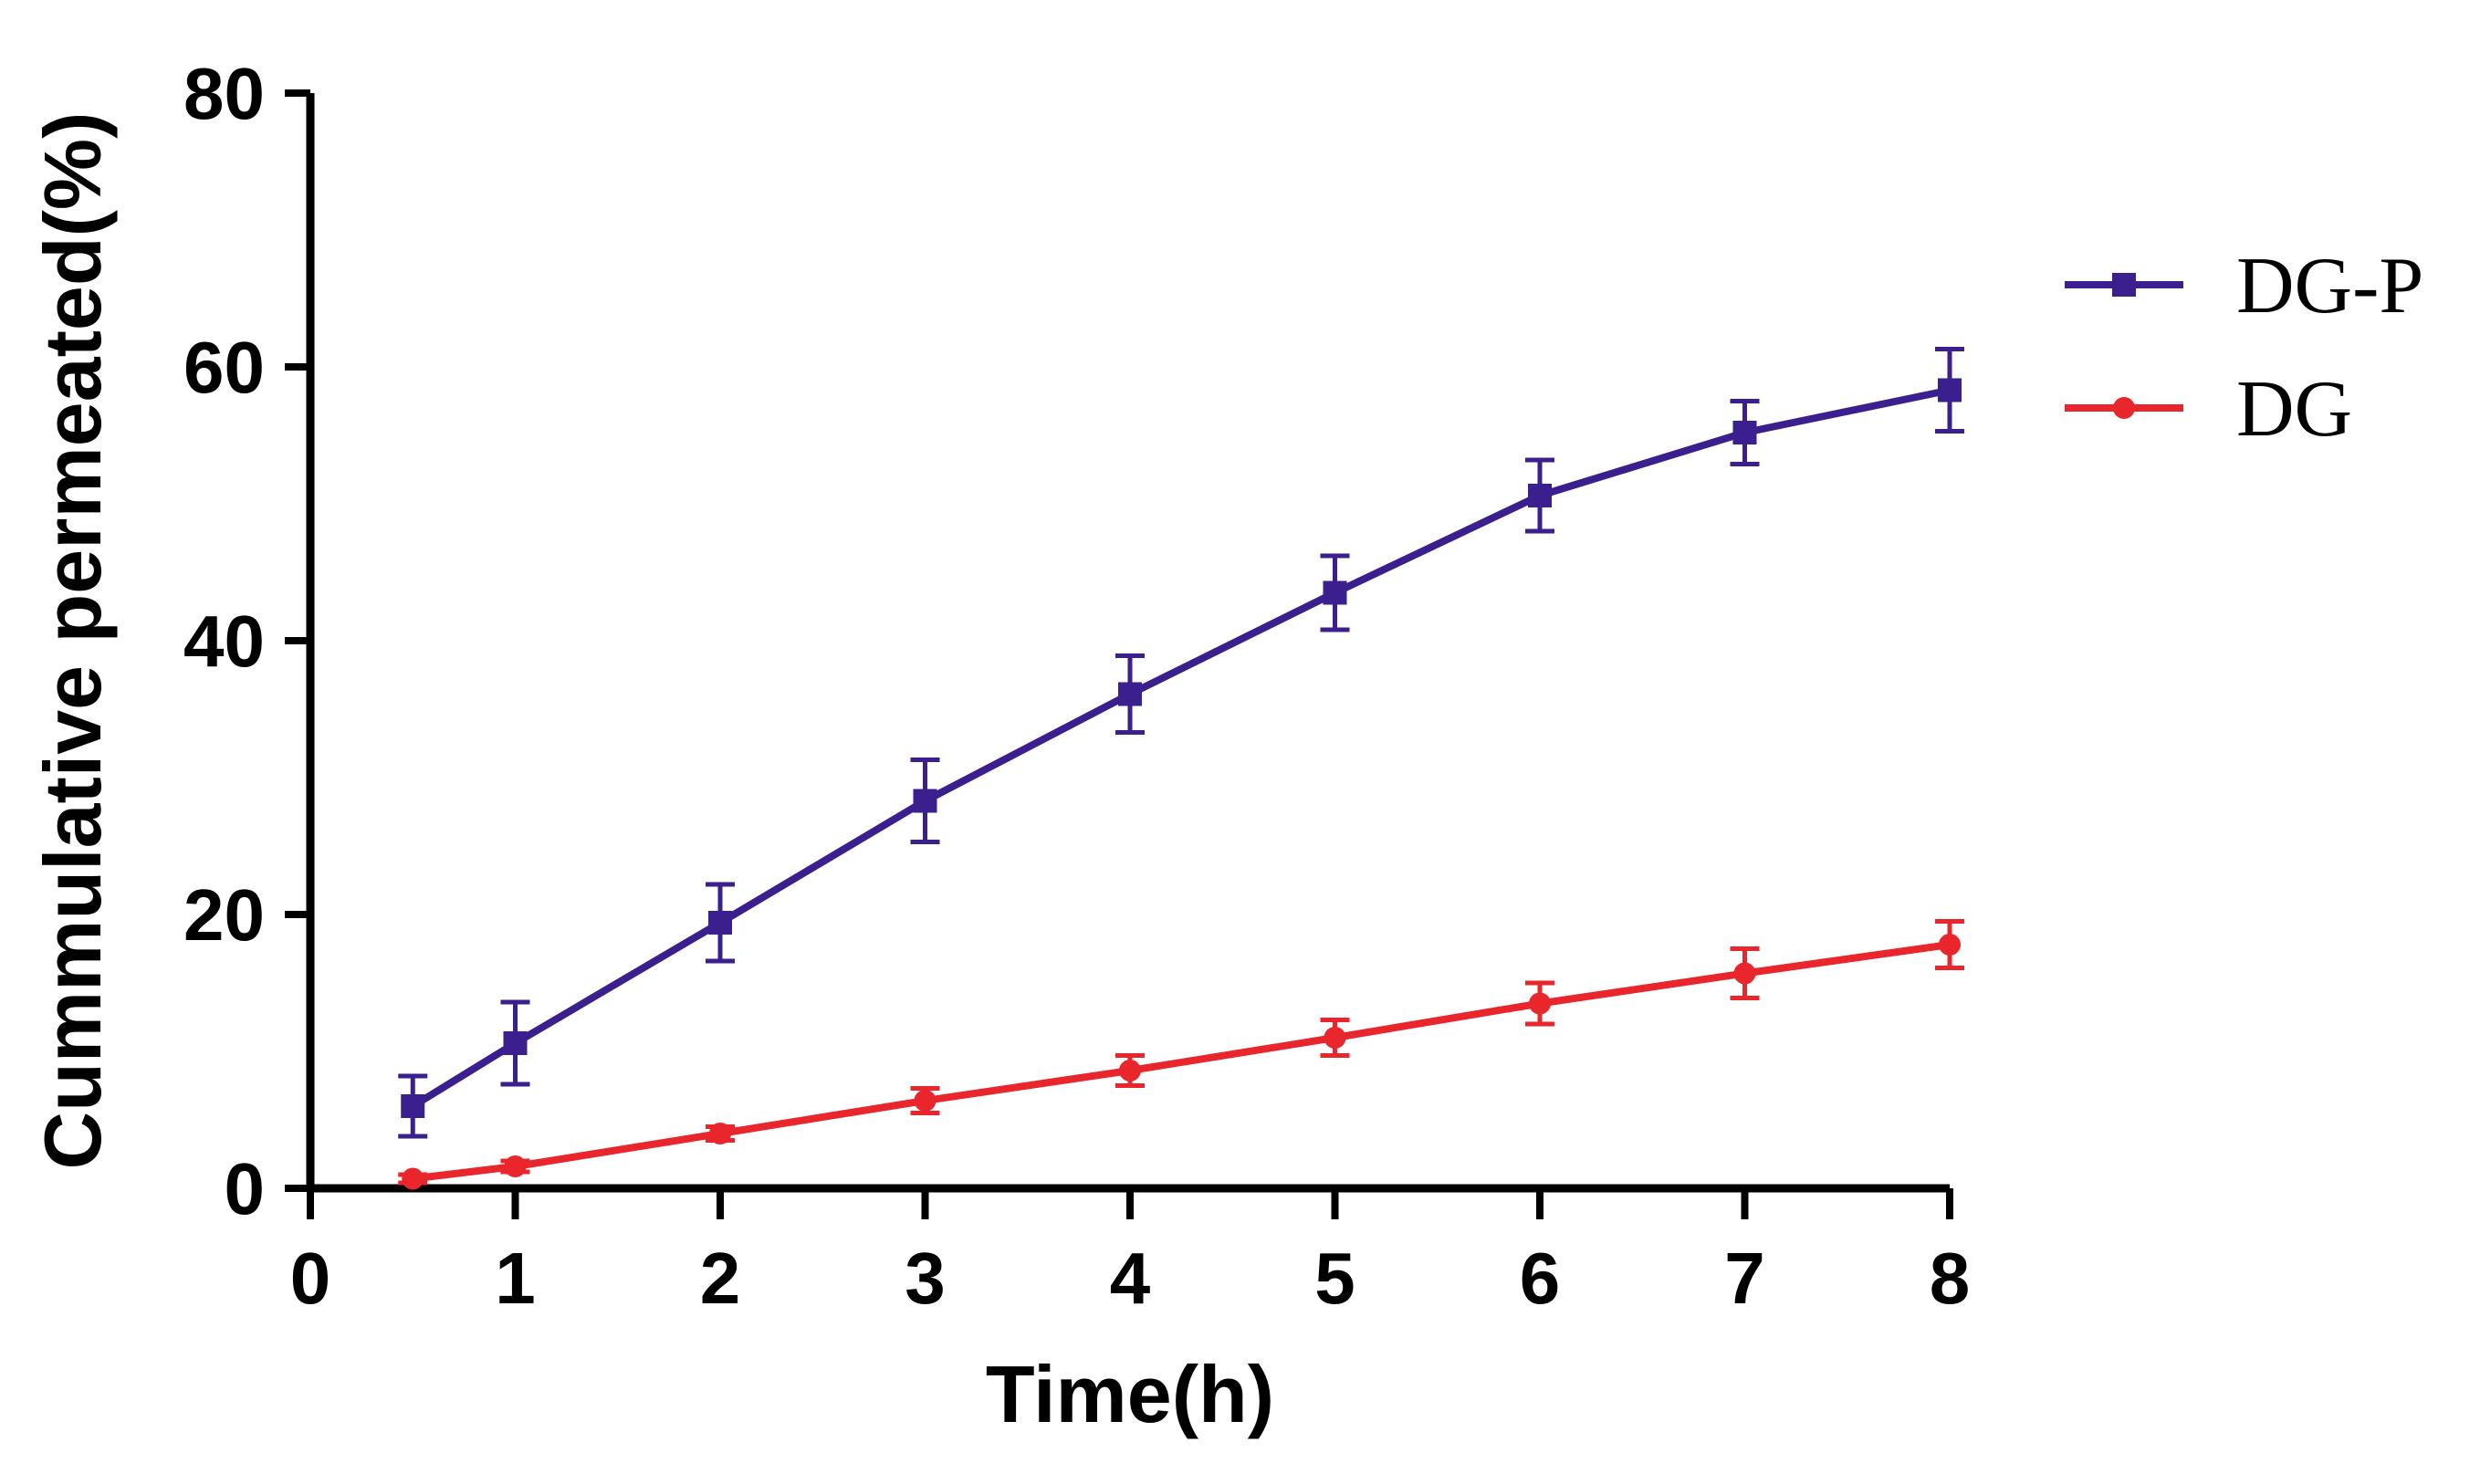 The height and width of the screenshot is (1484, 2480). What do you see at coordinates (2329, 286) in the screenshot?
I see `legend-label: DG-P` at bounding box center [2329, 286].